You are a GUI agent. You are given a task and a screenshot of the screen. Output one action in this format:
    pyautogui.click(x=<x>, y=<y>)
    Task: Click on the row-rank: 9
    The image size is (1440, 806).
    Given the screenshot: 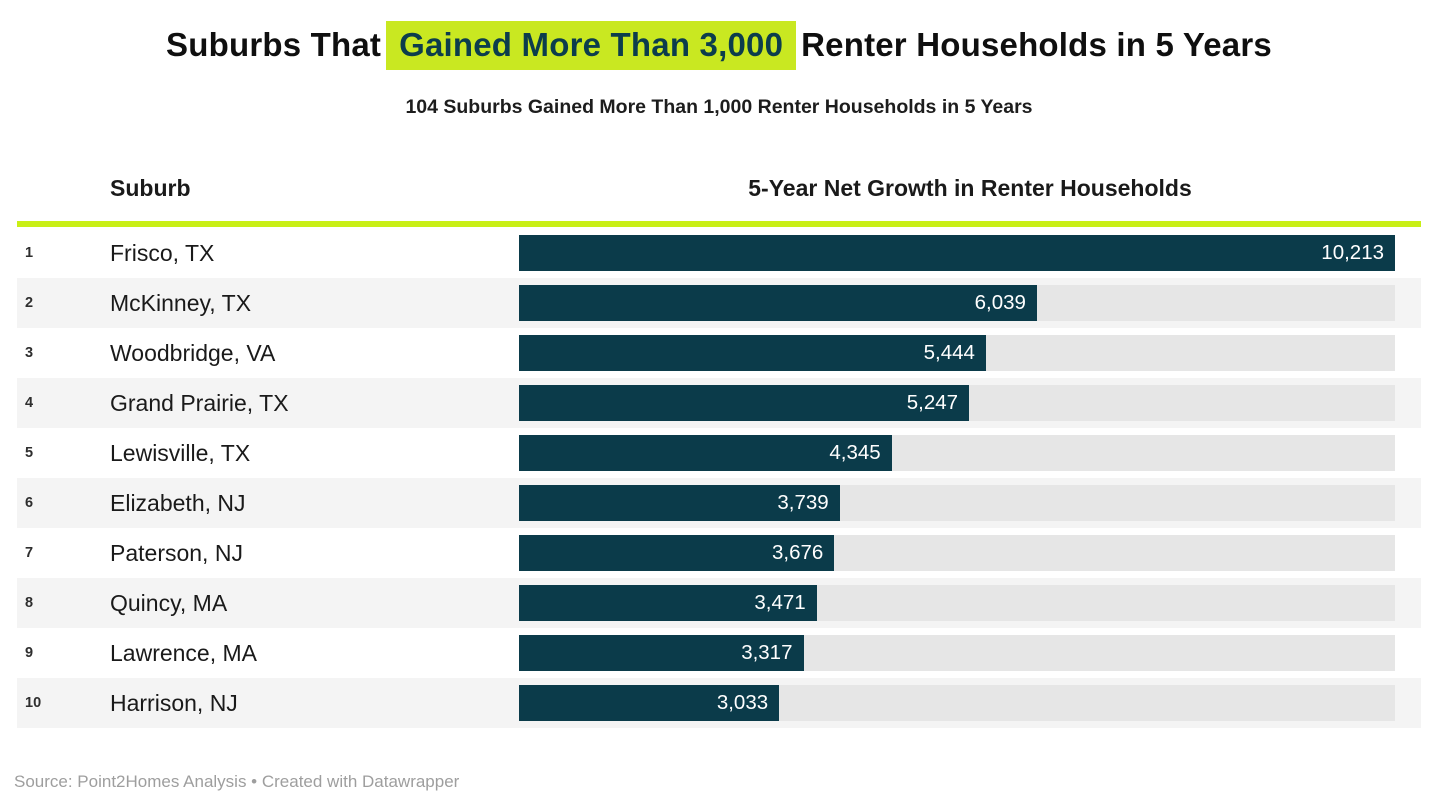 What is the action you would take?
    pyautogui.click(x=29, y=653)
    